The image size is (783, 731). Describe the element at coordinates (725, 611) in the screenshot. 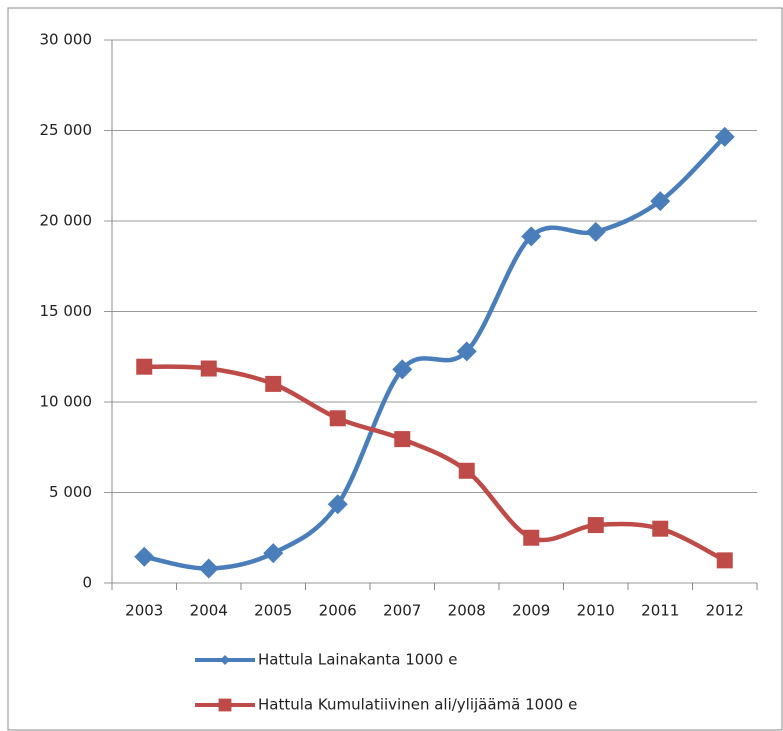

I see `x-tick-label: 2012` at that location.